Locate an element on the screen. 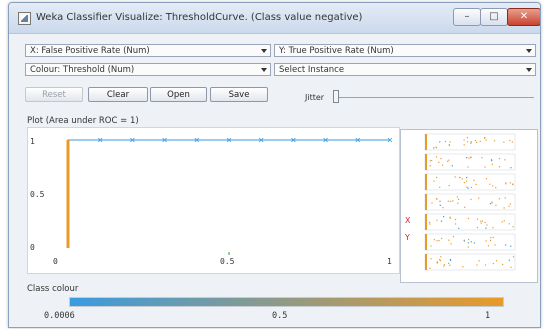 This screenshot has height=329, width=547. select-instance-select: Select Instance is located at coordinates (405, 69).